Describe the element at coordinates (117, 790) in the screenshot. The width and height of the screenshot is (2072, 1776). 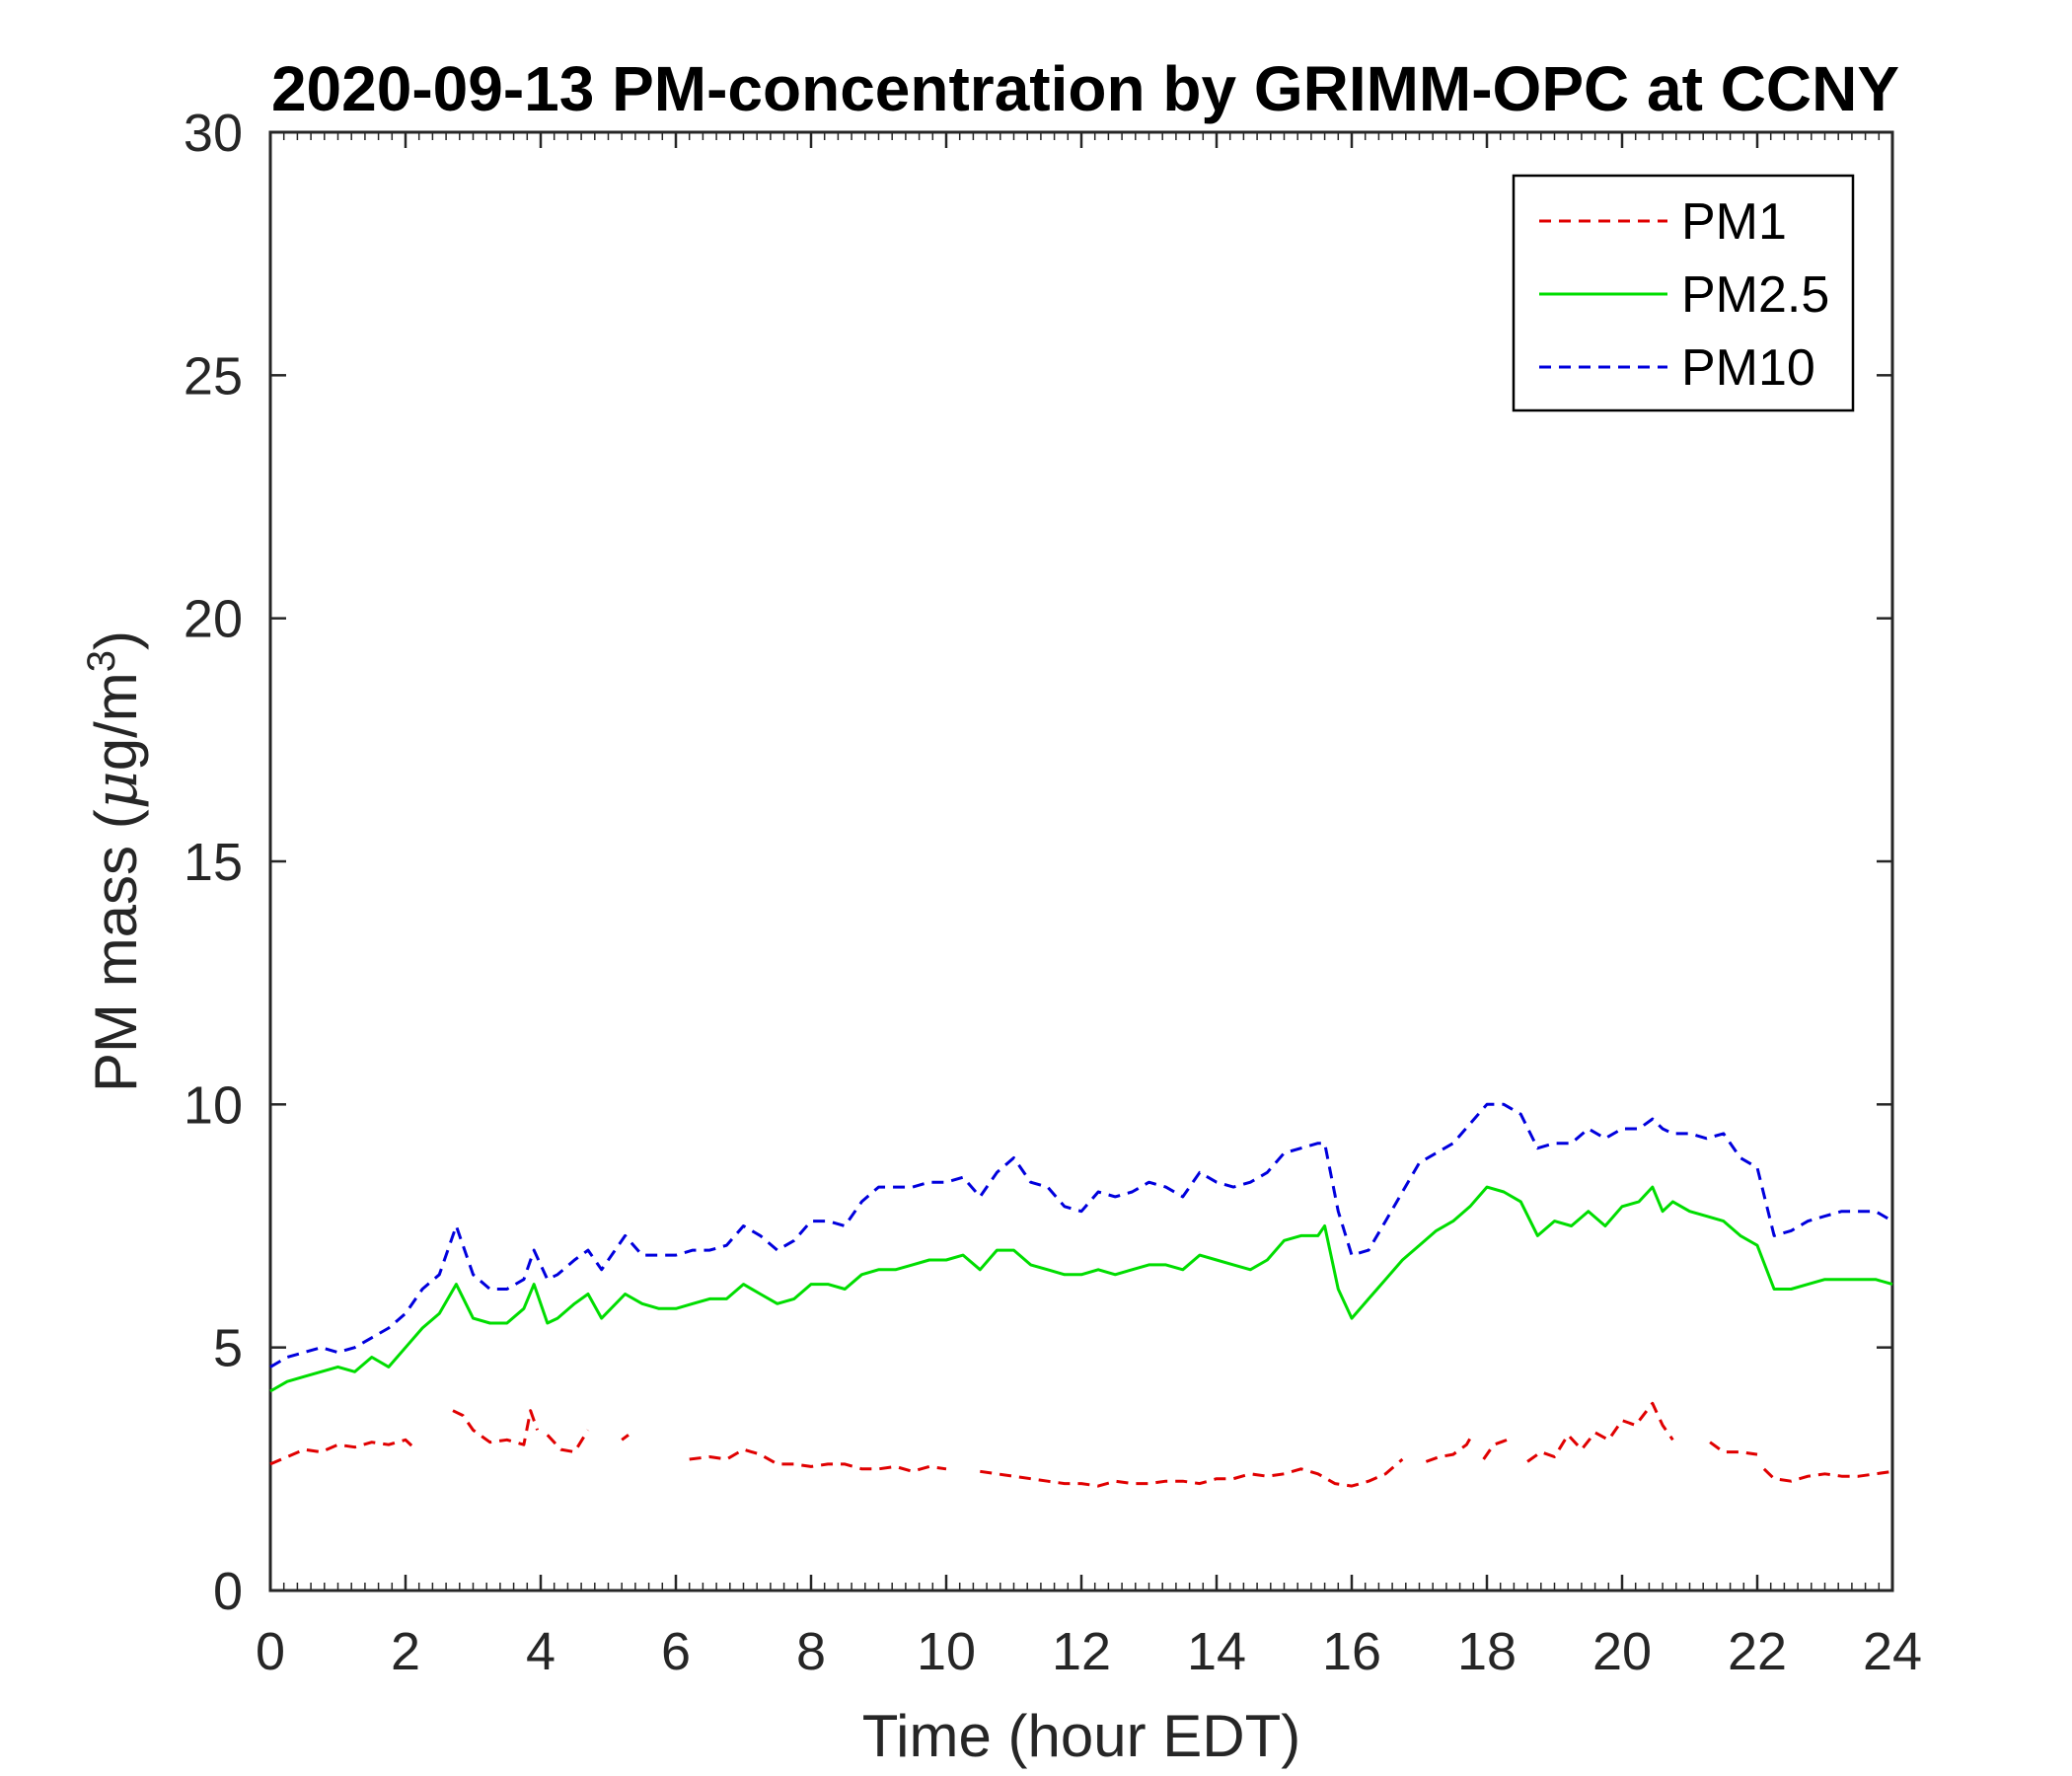
I see `y-axis-label-mu: μ` at that location.